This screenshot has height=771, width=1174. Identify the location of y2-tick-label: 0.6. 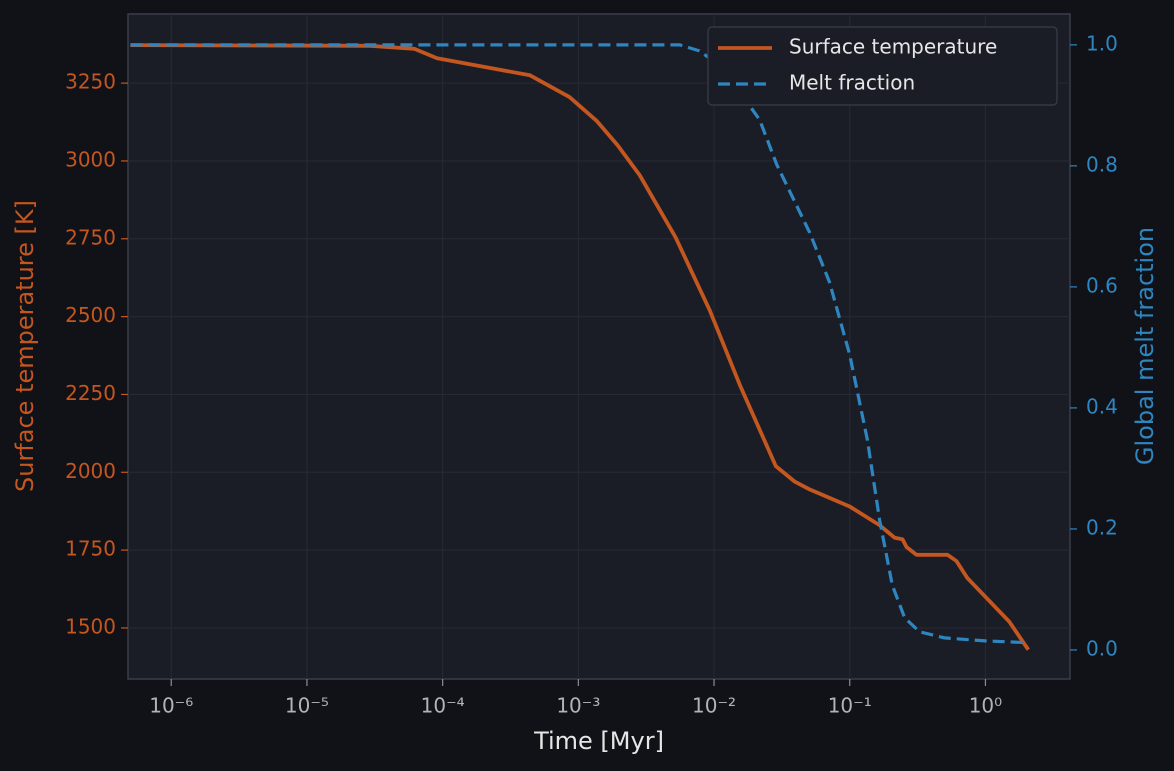
(1102, 285).